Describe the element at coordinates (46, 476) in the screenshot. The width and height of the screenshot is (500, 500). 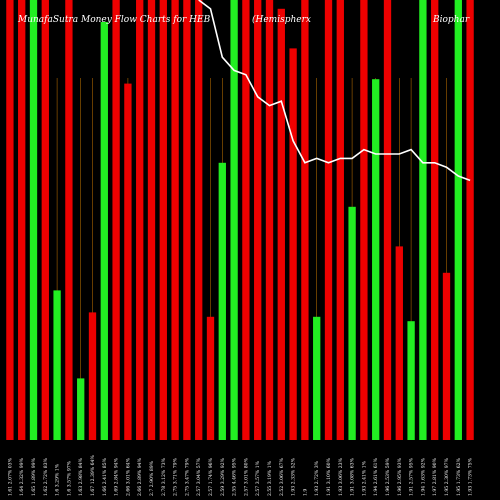
I see `x-tick-label: 1.62 2.72% 83%` at that location.